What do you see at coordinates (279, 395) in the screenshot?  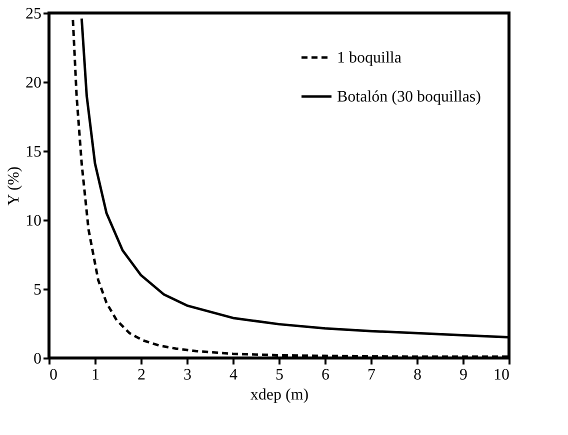 I see `x-axis-title: xdep (m)` at bounding box center [279, 395].